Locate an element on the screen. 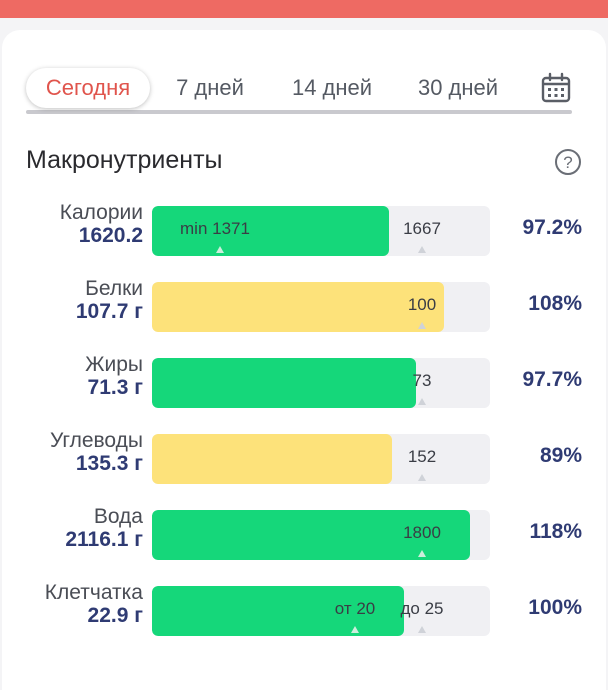 The image size is (608, 690). macro-name: Вода is located at coordinates (118, 516).